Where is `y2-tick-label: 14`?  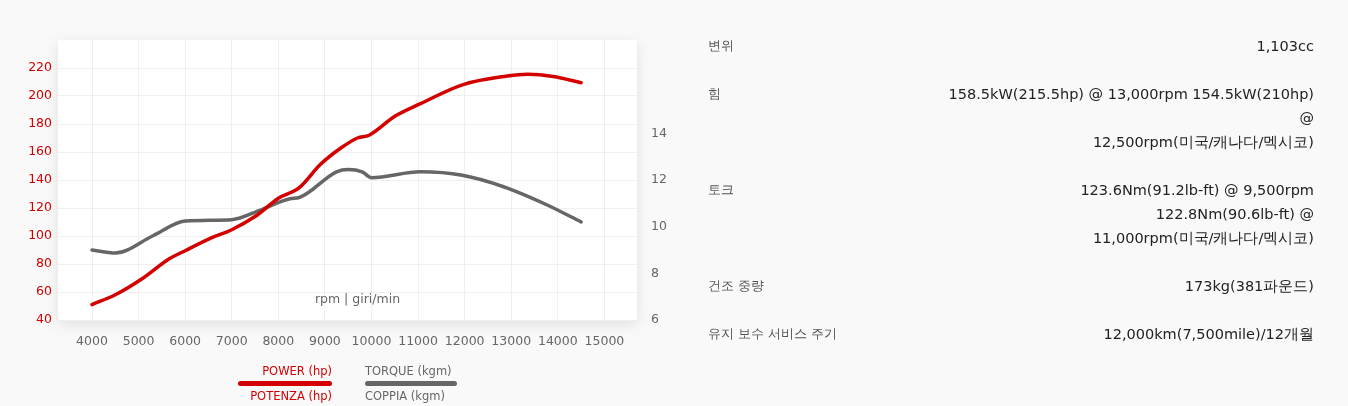
y2-tick-label: 14 is located at coordinates (659, 132).